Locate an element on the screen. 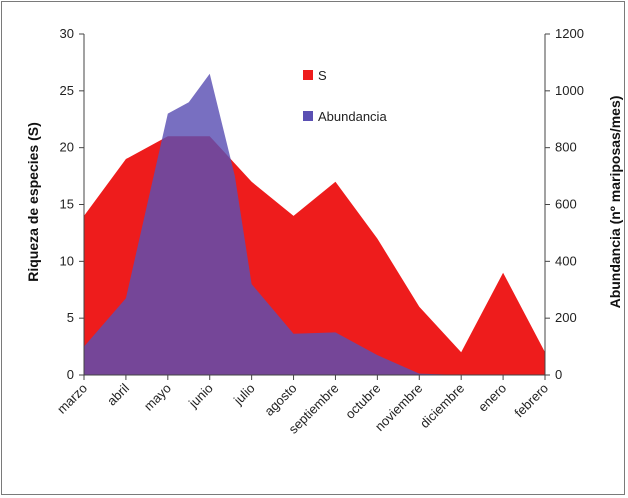 The image size is (628, 498). legend: S Abundancia is located at coordinates (345, 96).